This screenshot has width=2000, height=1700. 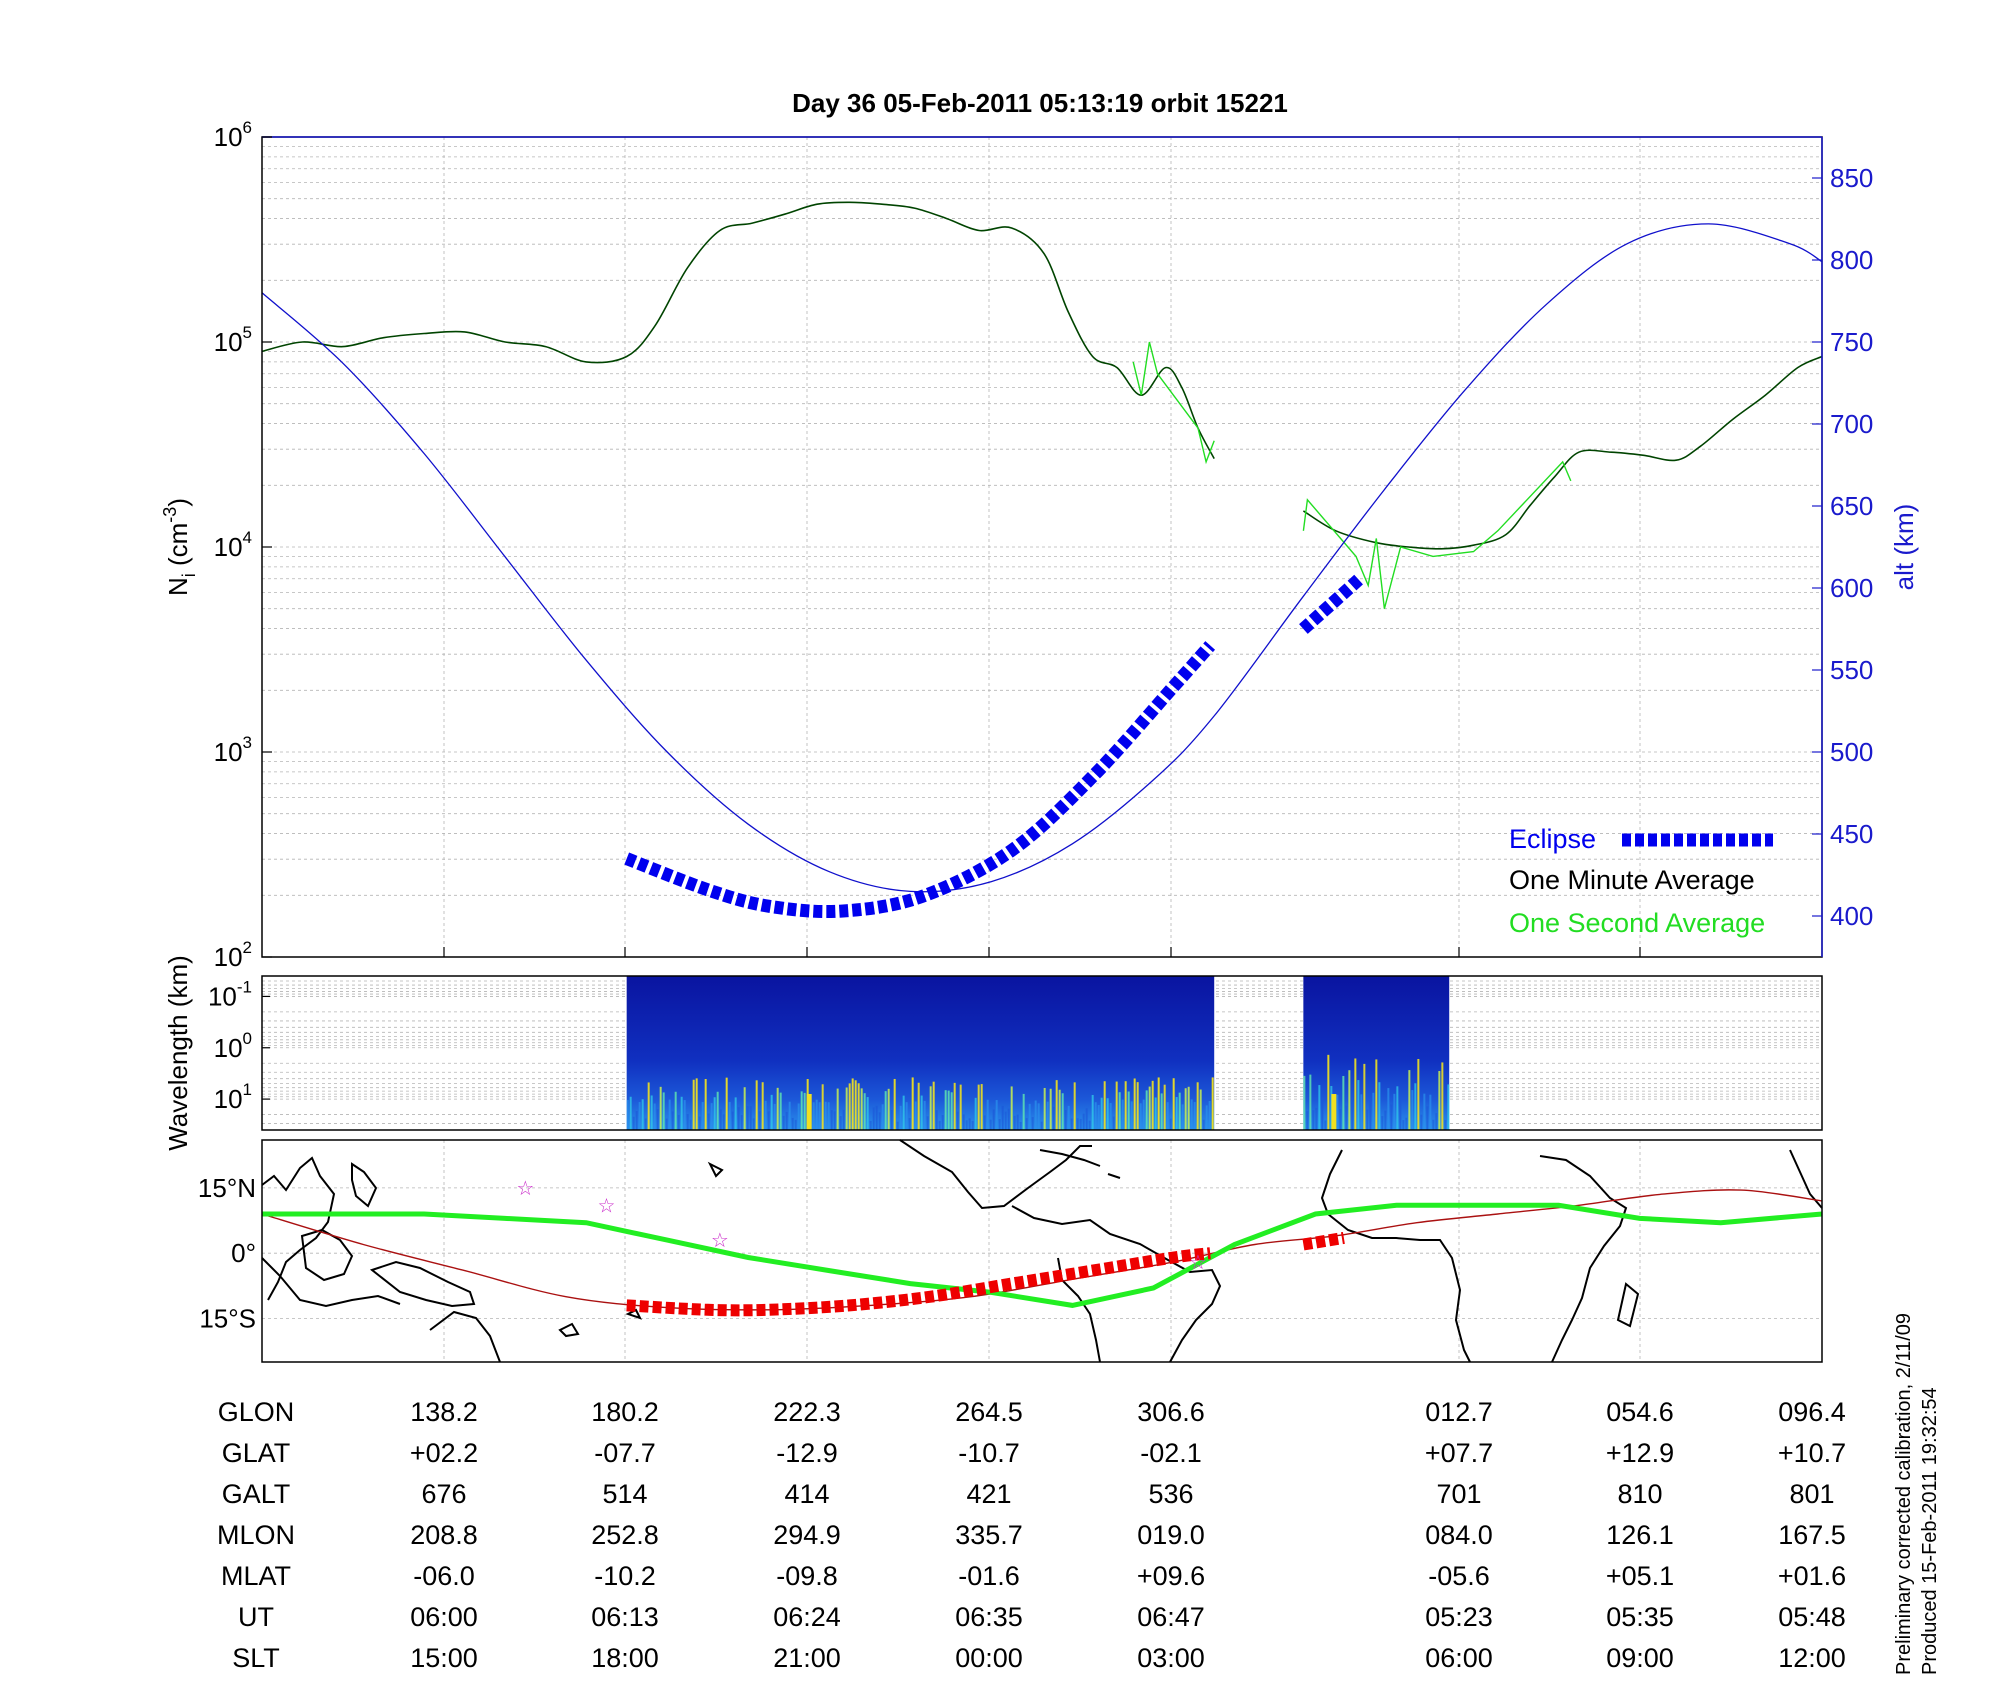 I want to click on ephemeris-cell: -10.7, so click(x=989, y=1453).